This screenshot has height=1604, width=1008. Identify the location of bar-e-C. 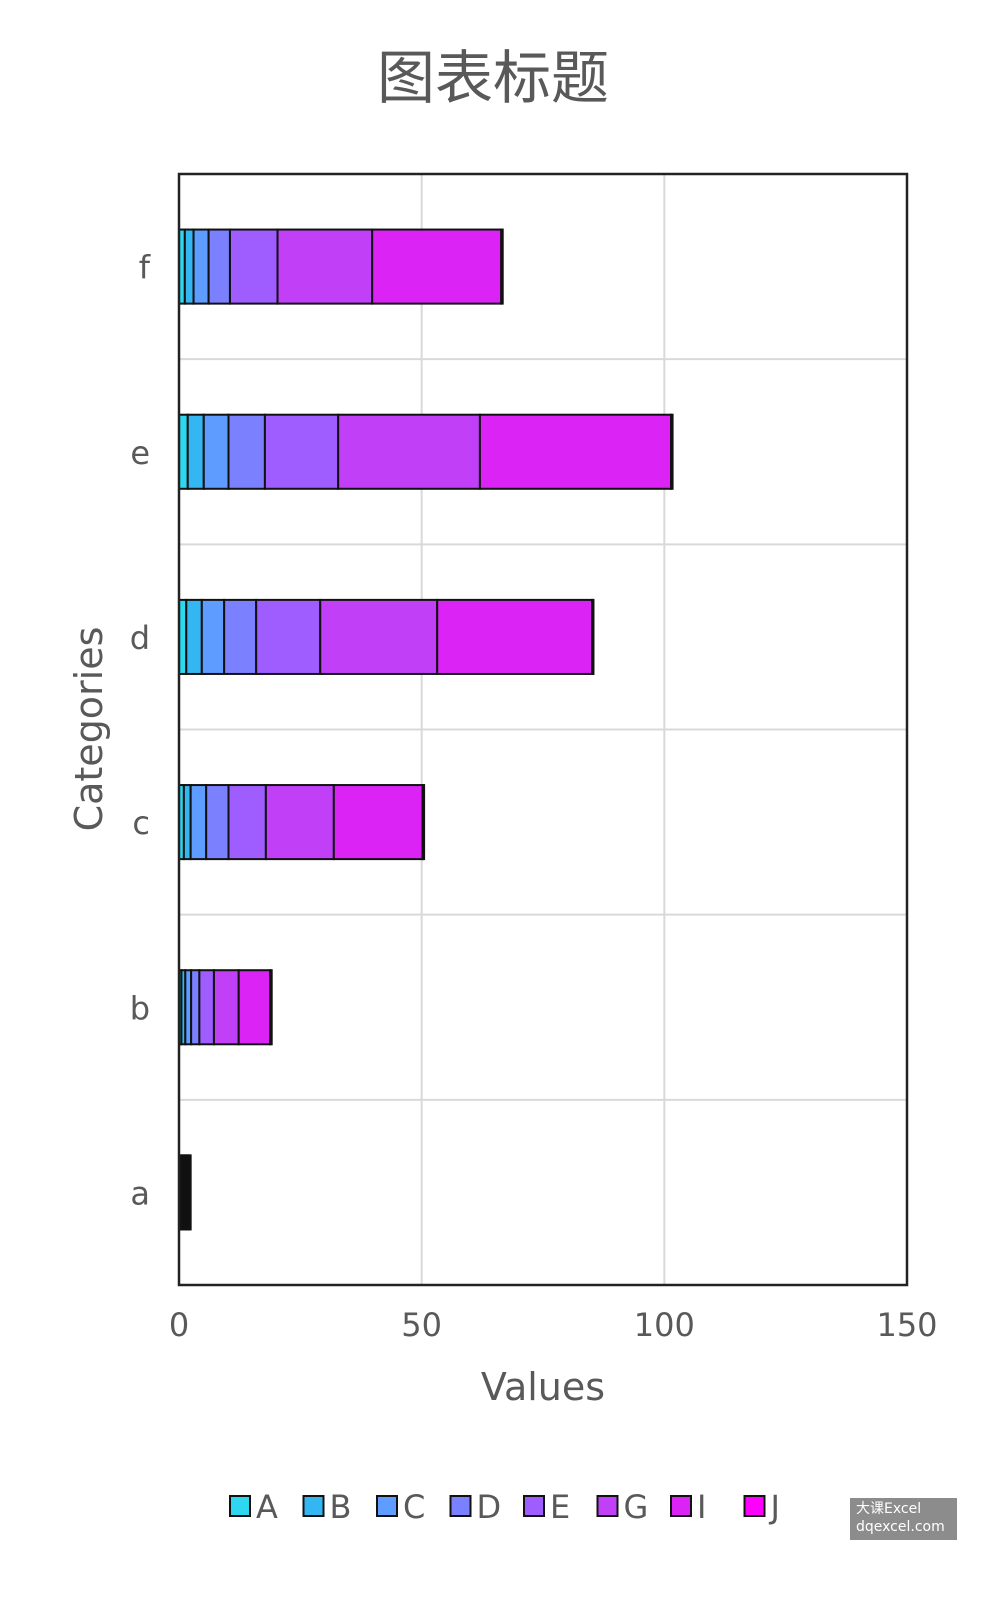
(216, 451).